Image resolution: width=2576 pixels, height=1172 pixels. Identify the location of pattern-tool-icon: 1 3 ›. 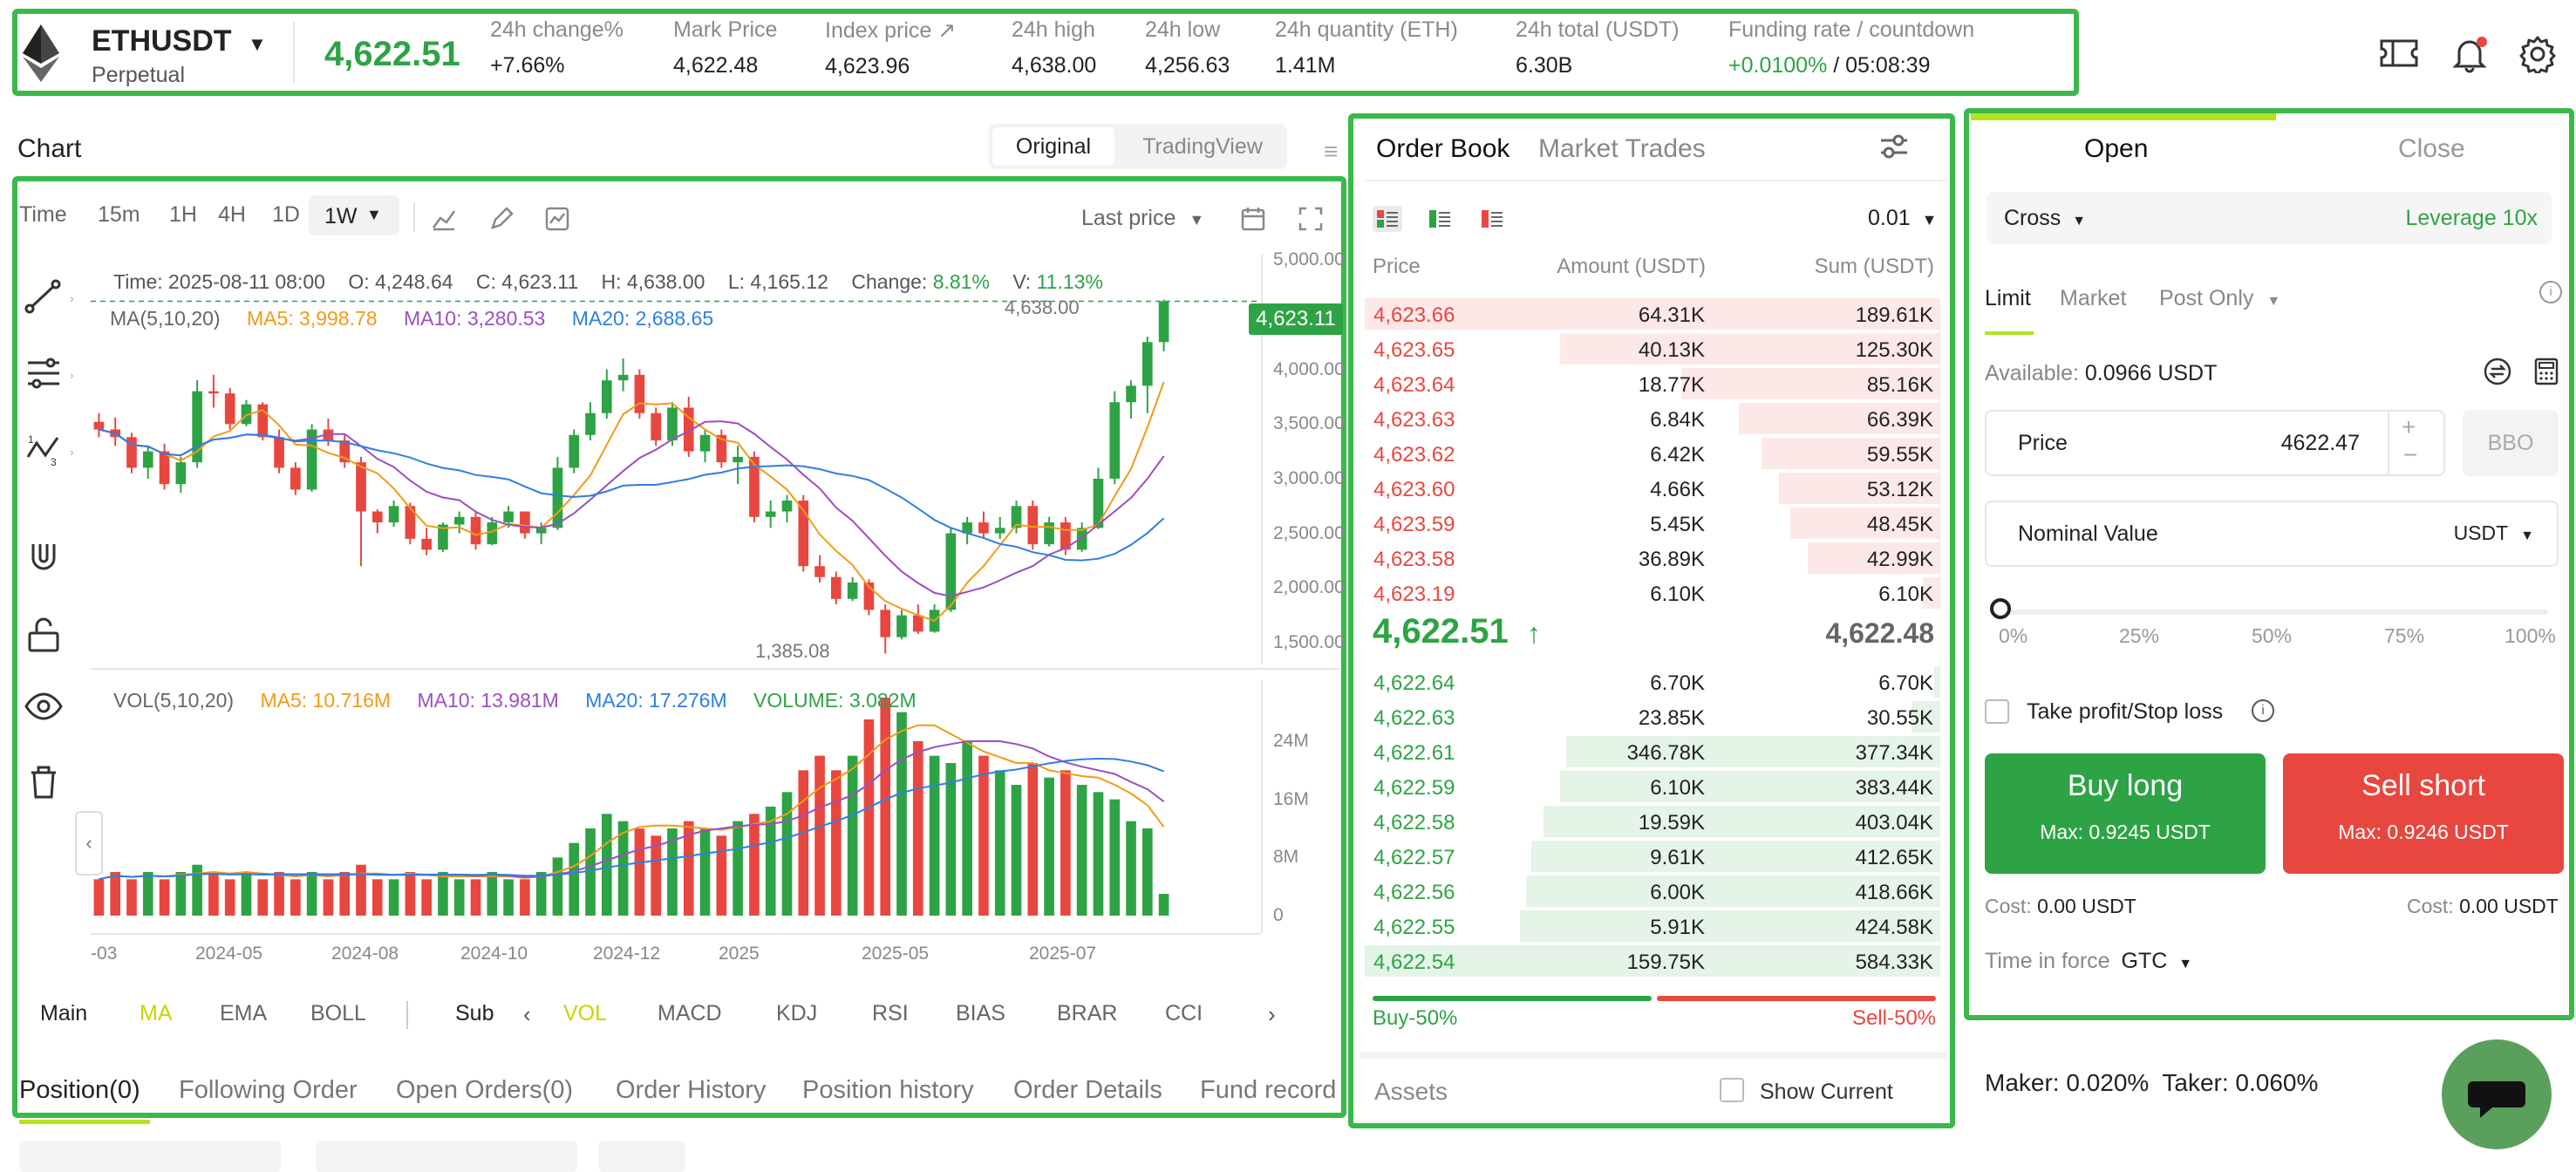
(50, 450).